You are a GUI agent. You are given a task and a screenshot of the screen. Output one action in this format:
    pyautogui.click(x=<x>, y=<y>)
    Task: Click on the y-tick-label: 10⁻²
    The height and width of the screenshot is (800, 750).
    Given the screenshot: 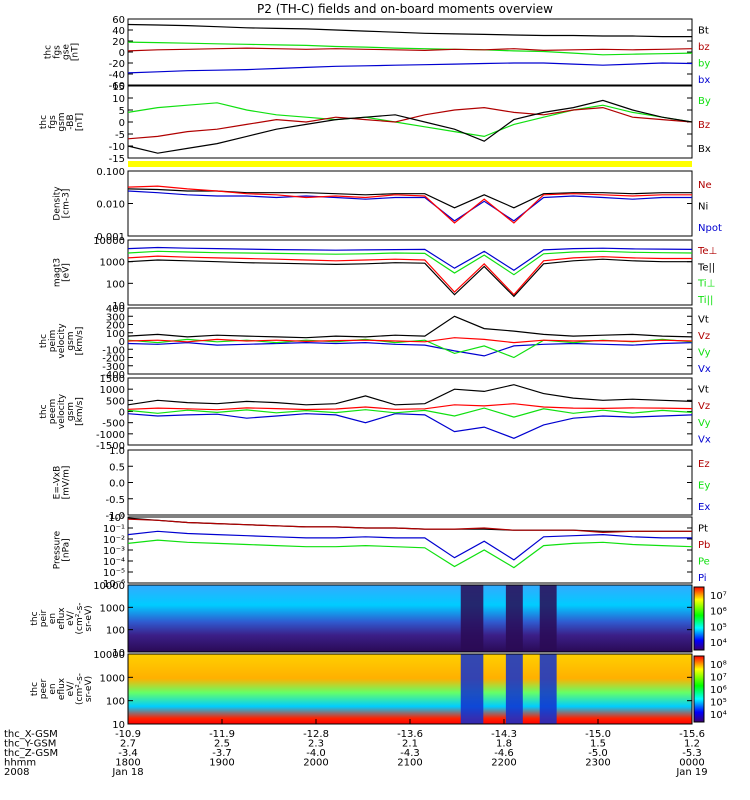 What is the action you would take?
    pyautogui.click(x=114, y=540)
    